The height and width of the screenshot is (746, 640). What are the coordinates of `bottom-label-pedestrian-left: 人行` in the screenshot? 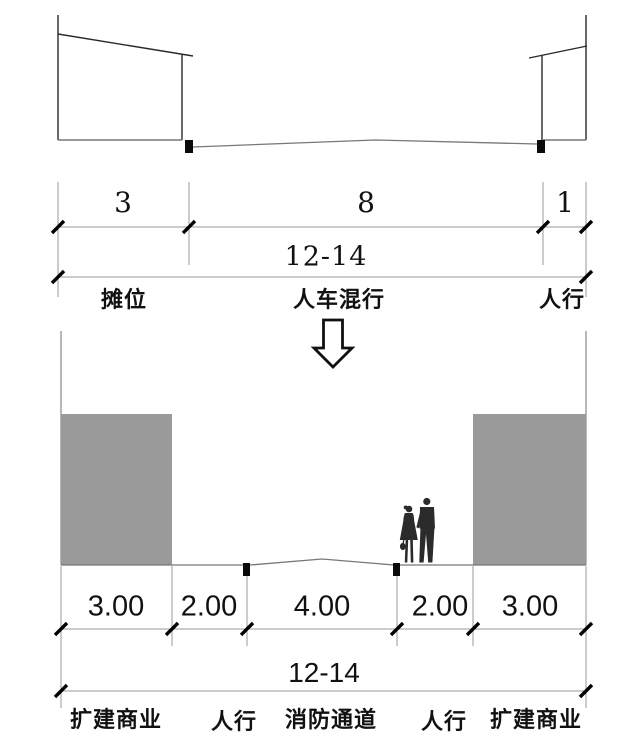 It's located at (234, 721).